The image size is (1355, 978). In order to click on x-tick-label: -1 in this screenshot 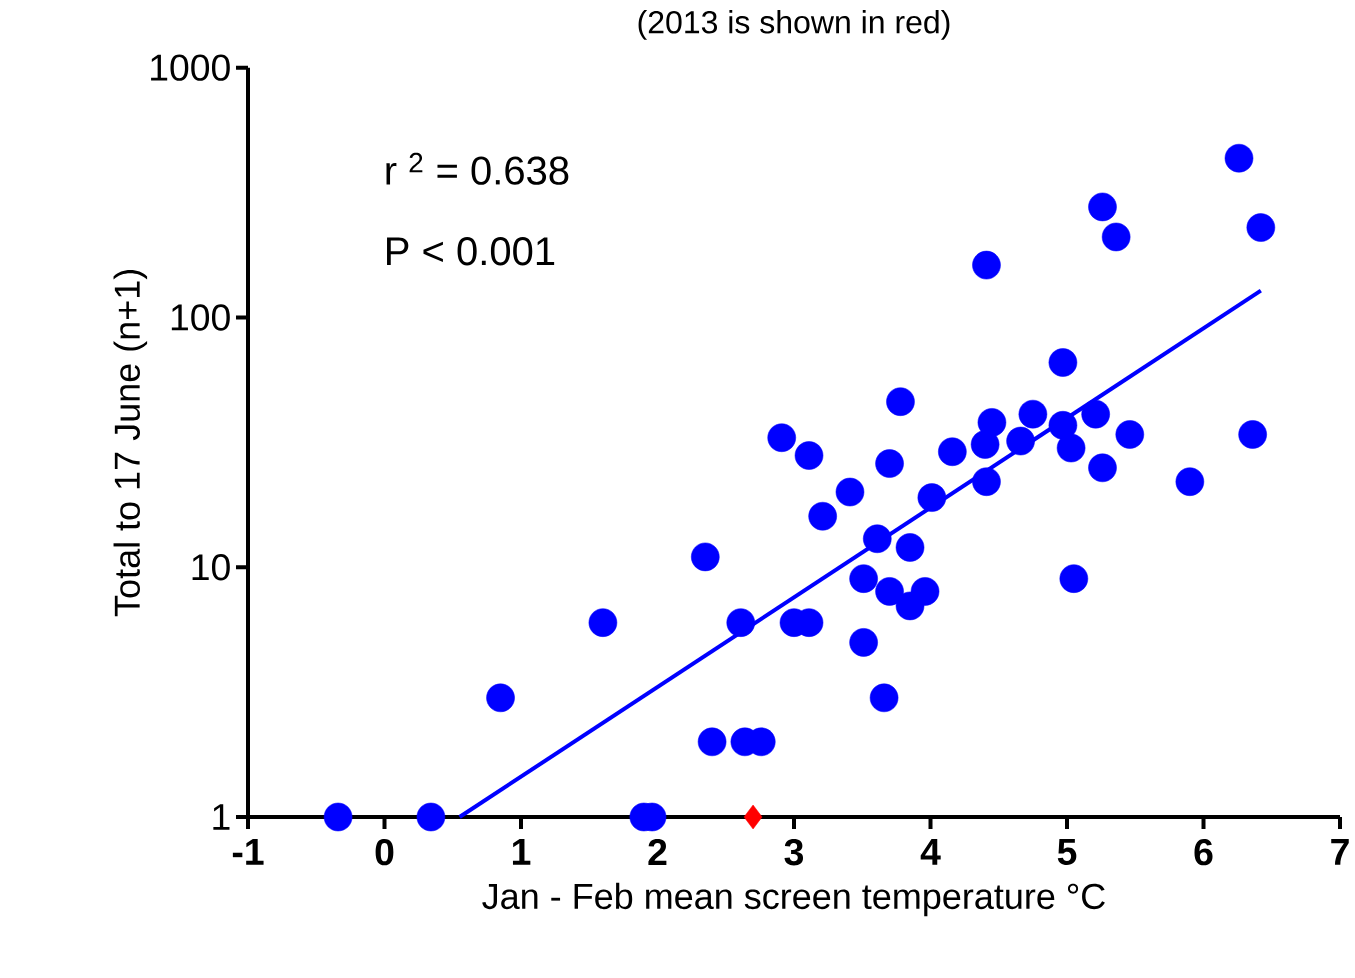, I will do `click(248, 851)`.